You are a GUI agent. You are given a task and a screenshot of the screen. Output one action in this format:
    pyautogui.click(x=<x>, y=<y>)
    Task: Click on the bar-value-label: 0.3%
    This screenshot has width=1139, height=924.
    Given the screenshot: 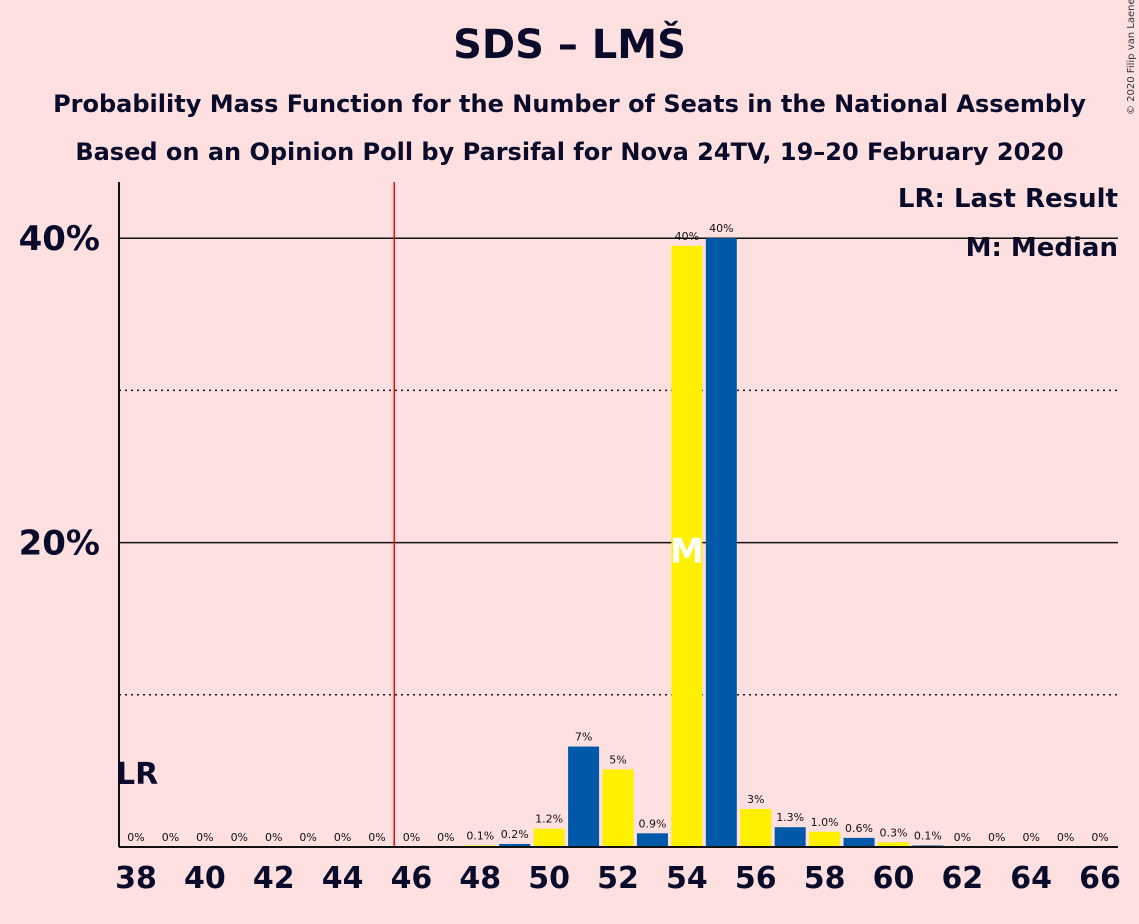 What is the action you would take?
    pyautogui.click(x=893, y=832)
    